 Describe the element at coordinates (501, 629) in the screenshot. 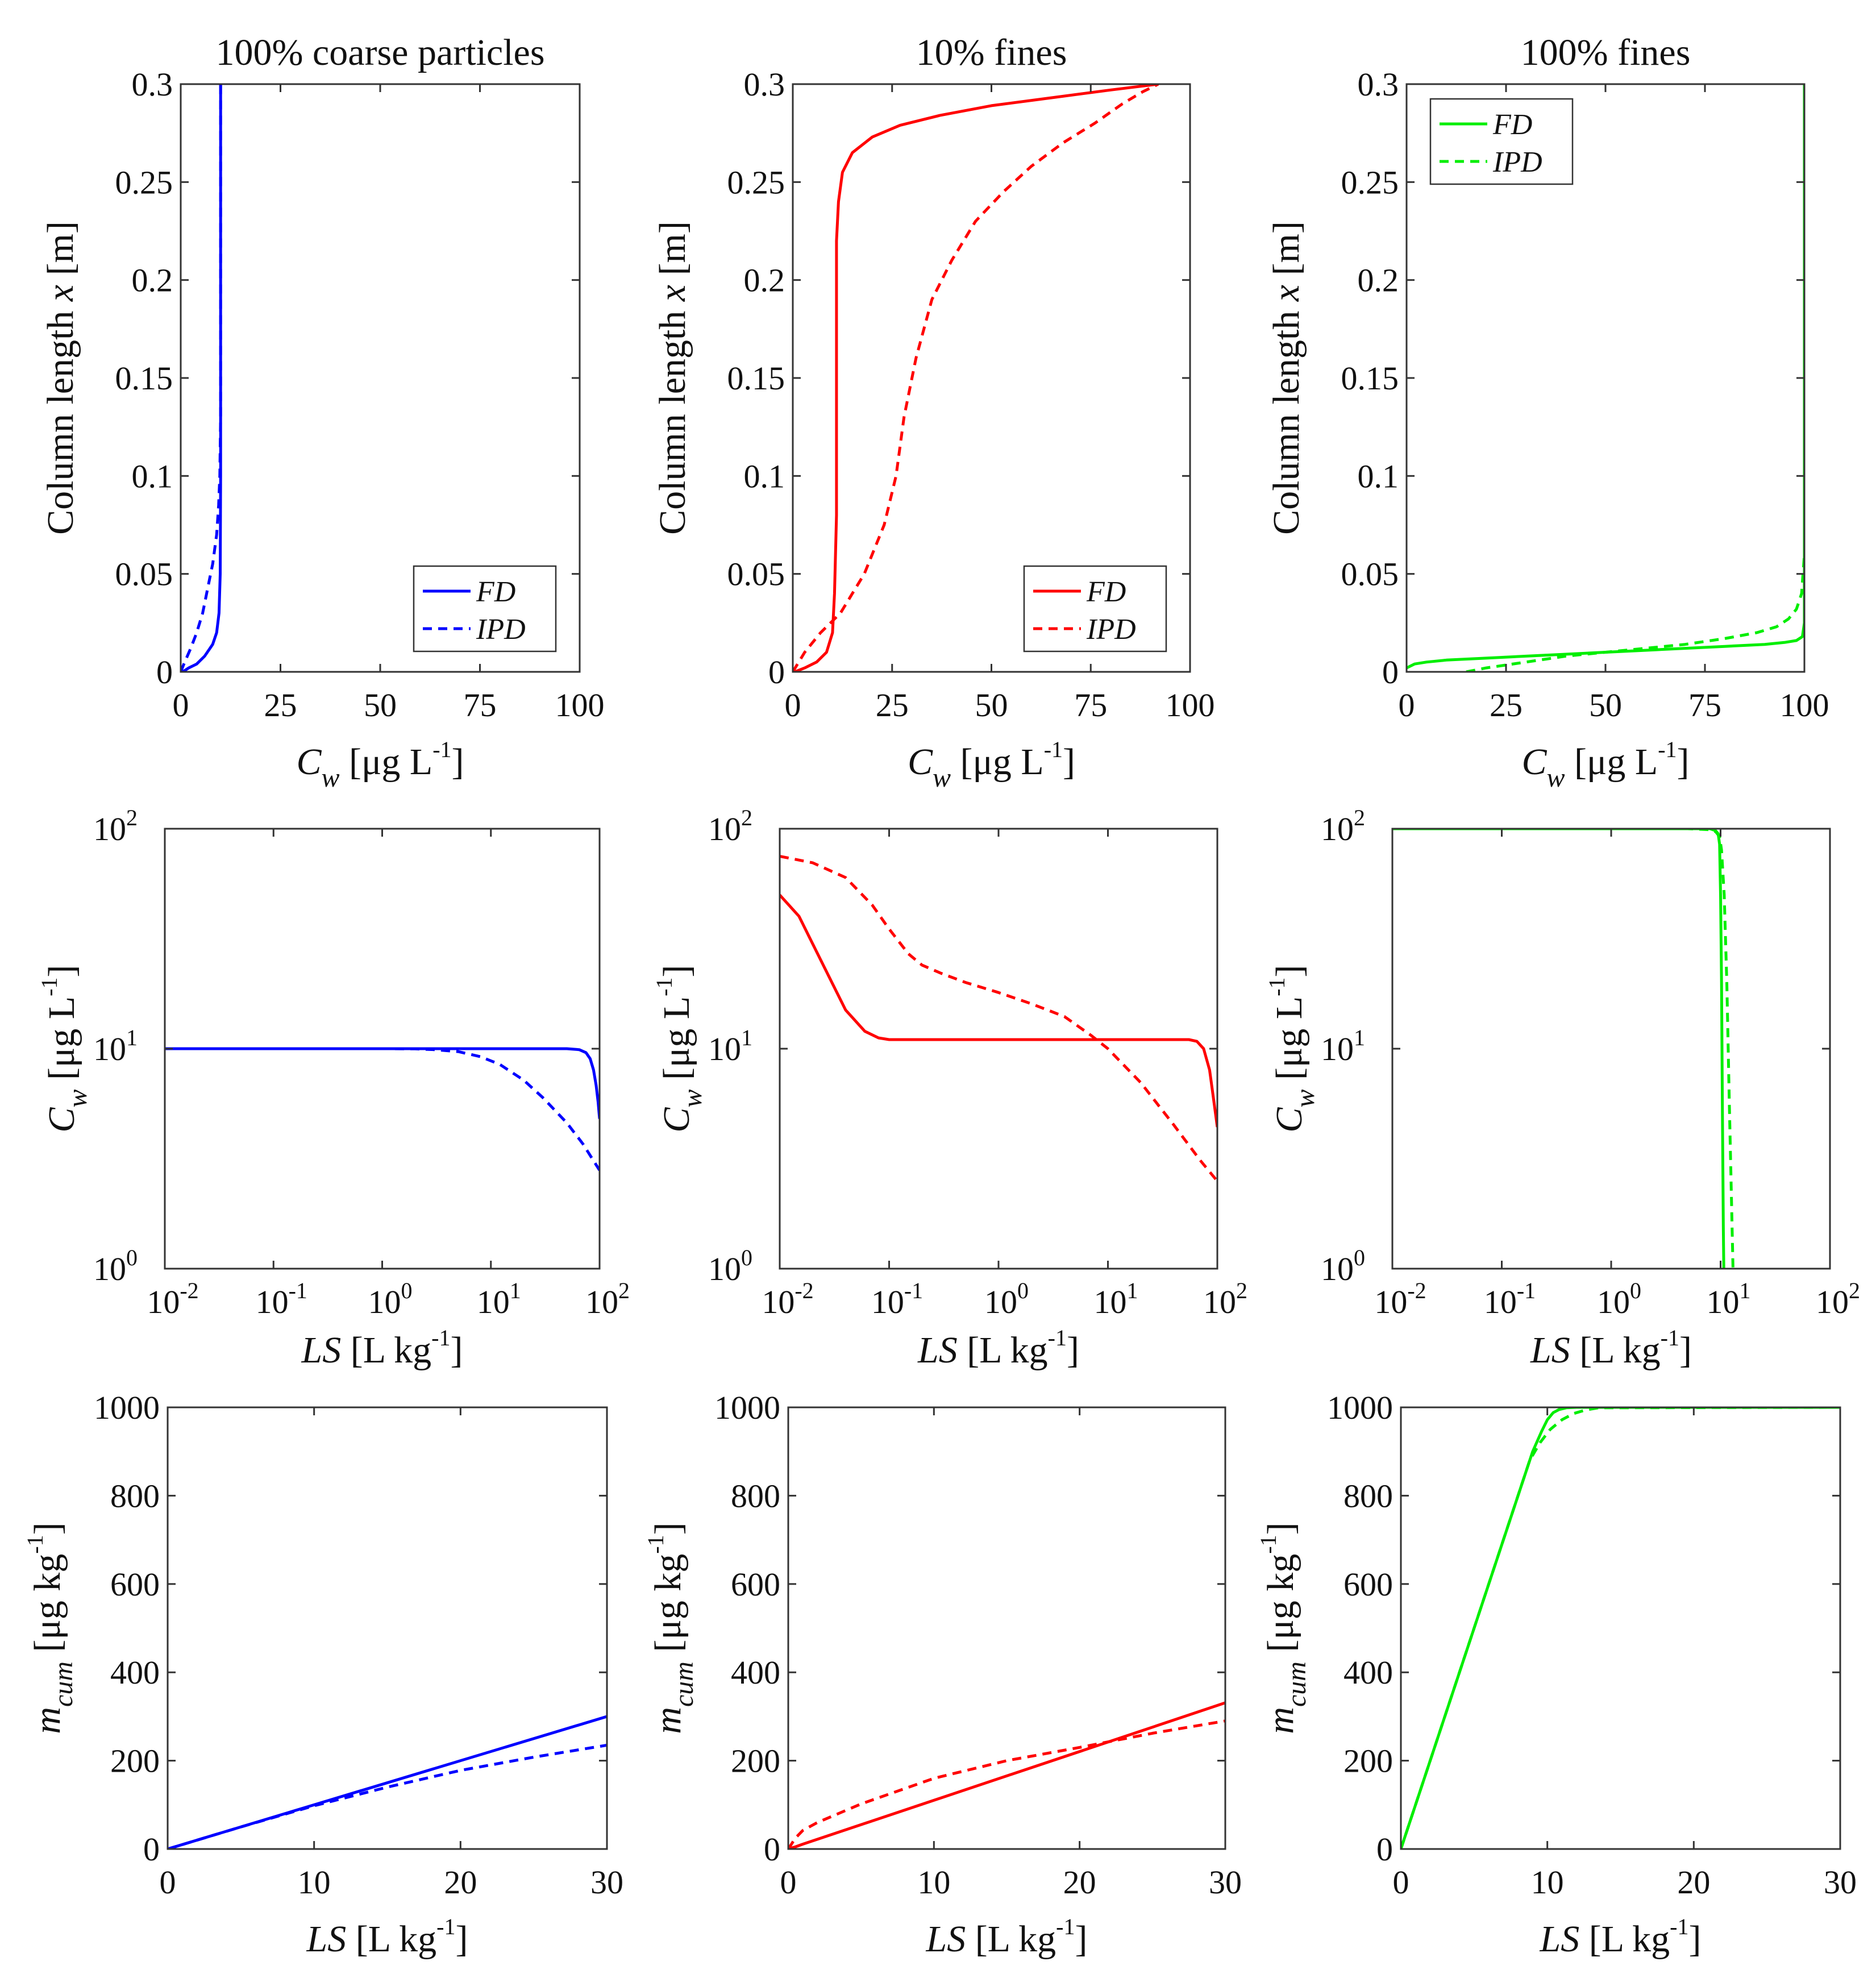

I see `legend-label-ipd: IPD` at that location.